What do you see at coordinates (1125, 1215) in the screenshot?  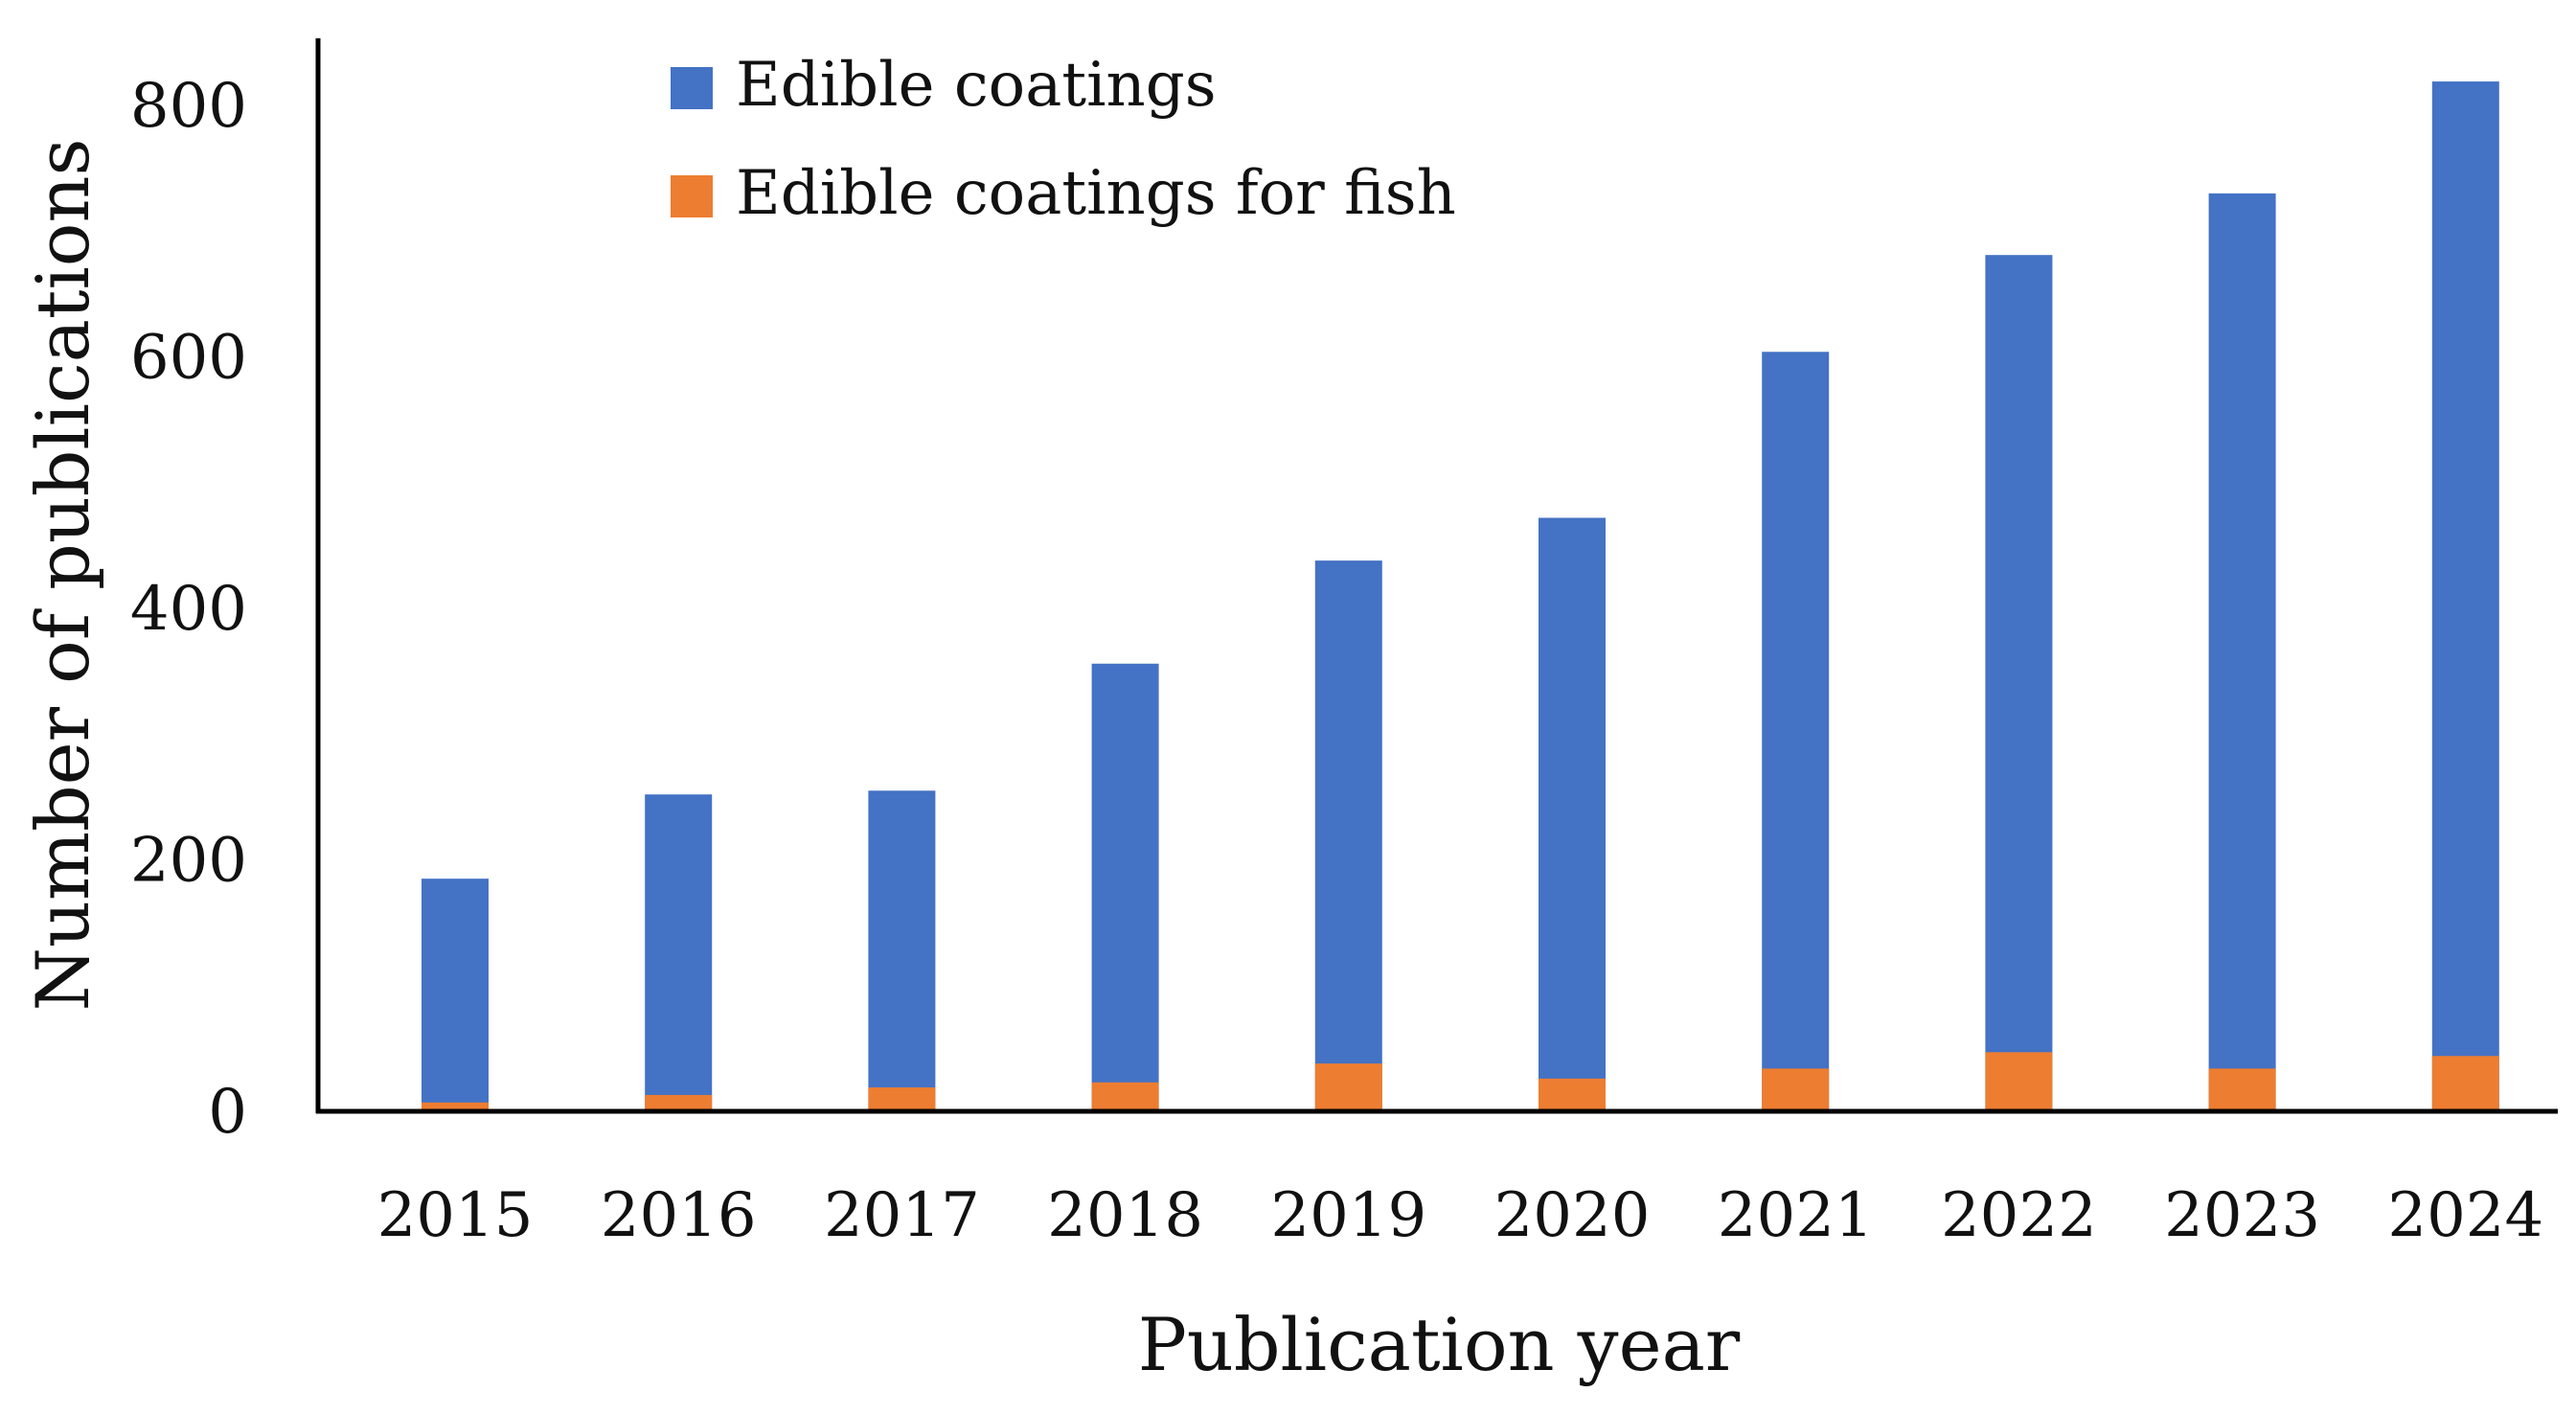 I see `x-tick-label-2018: 2018` at bounding box center [1125, 1215].